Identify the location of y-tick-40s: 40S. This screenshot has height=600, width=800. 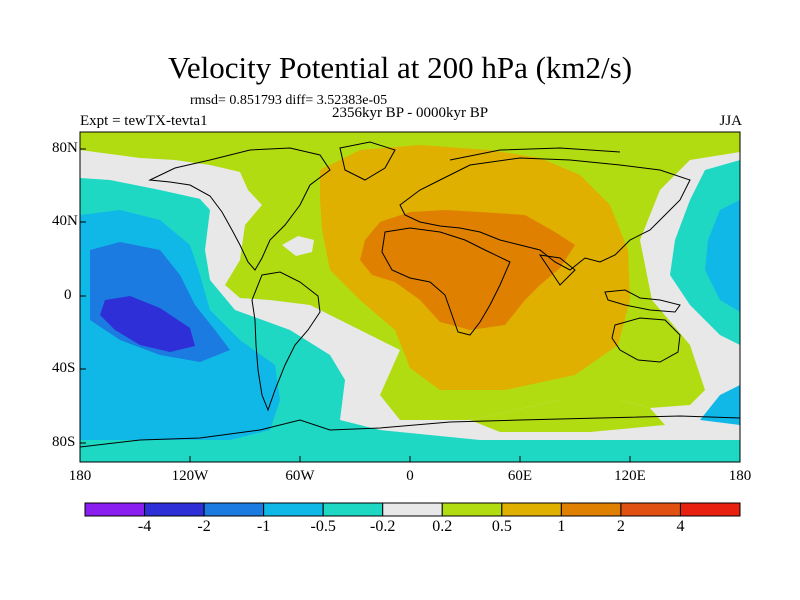
(64, 368).